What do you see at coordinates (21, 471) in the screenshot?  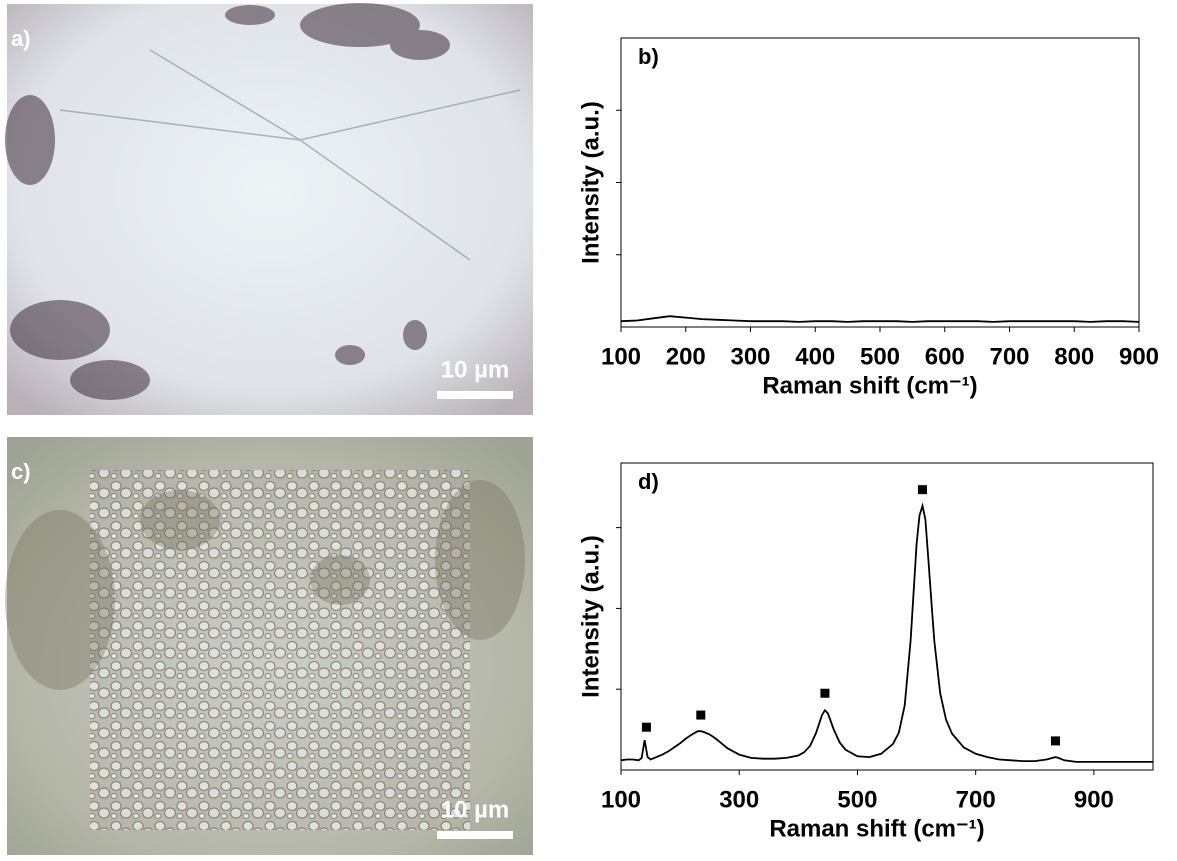 I see `panel-label: c)` at bounding box center [21, 471].